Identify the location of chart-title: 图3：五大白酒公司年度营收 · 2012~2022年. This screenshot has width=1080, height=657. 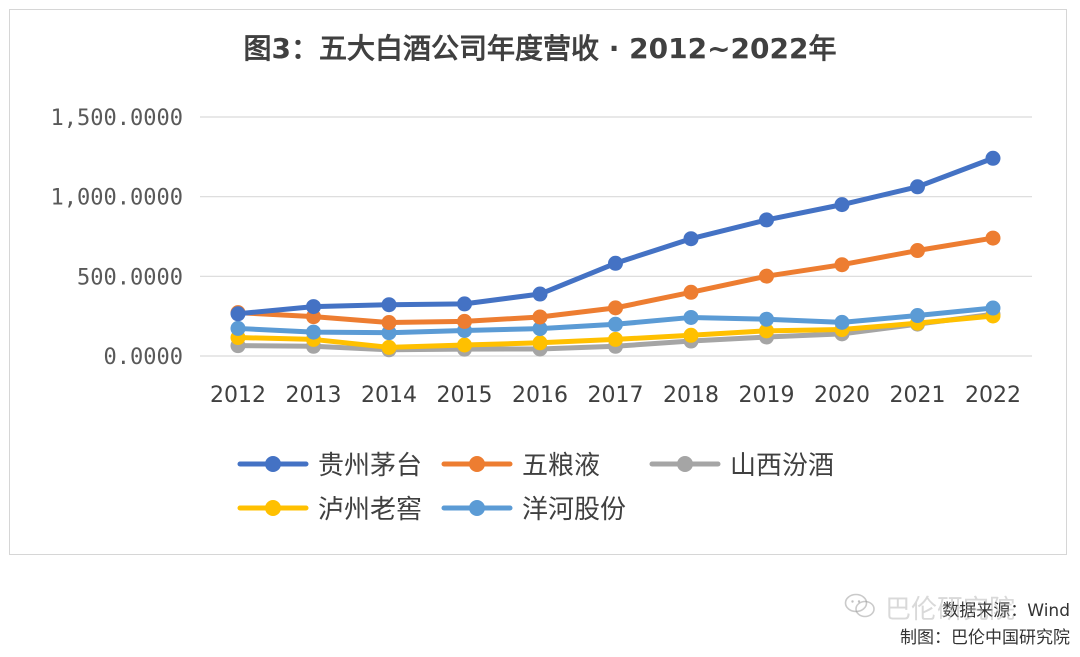
(540, 48).